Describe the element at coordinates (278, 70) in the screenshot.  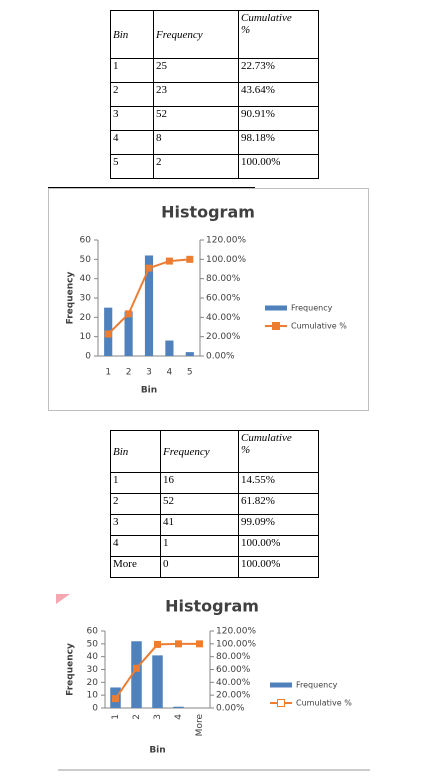
I see `cell: 22.73%` at that location.